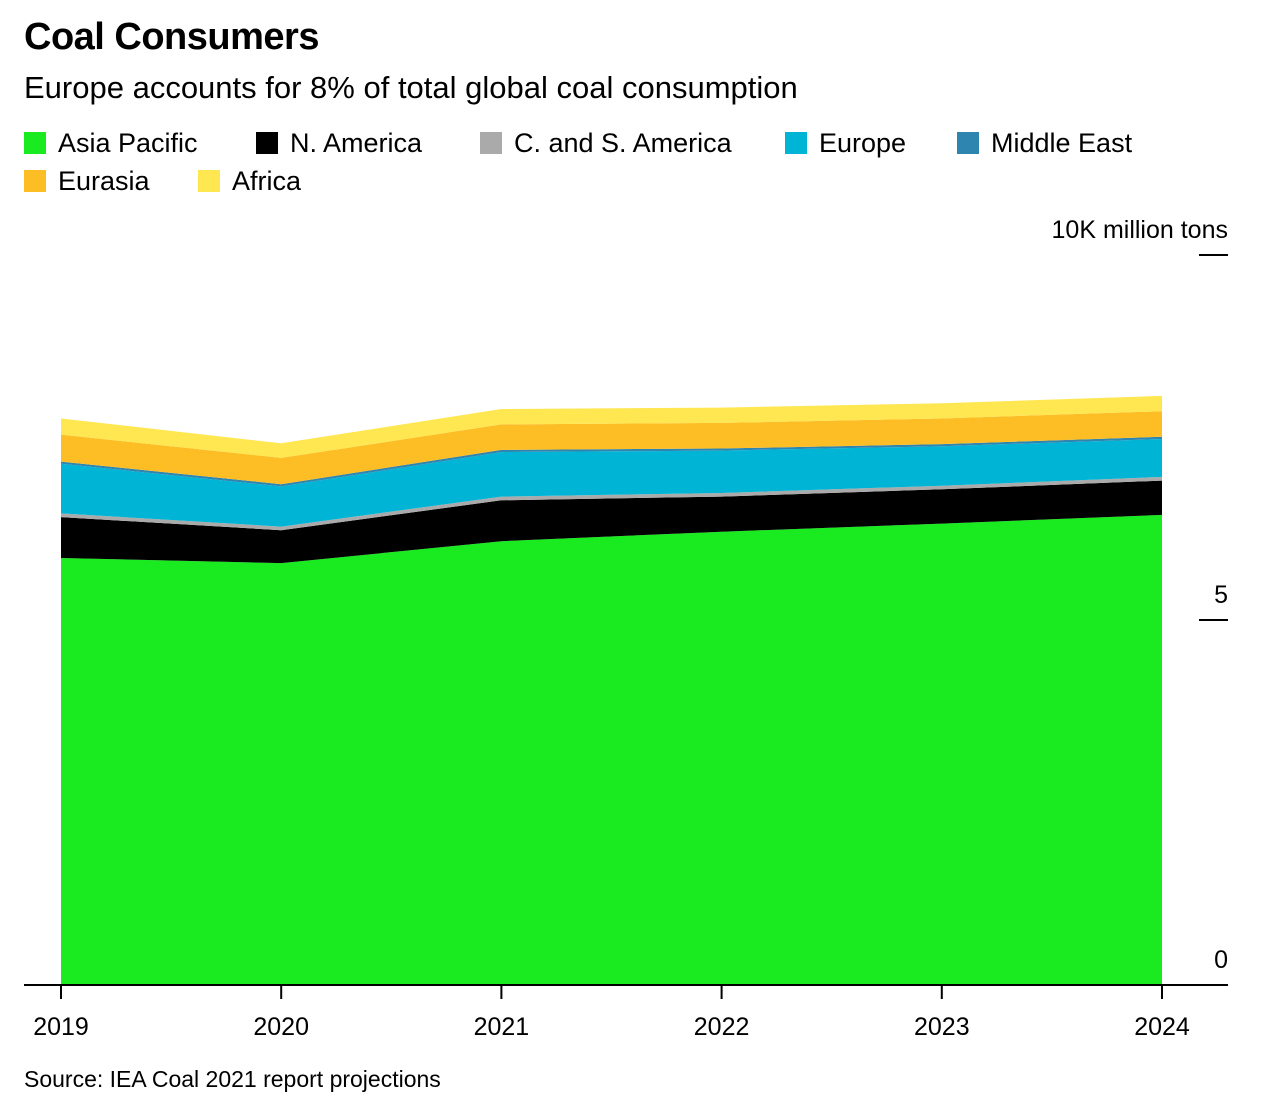 The height and width of the screenshot is (1110, 1264). Describe the element at coordinates (623, 142) in the screenshot. I see `legend-label-c-and-s-america: C. and S. America` at that location.